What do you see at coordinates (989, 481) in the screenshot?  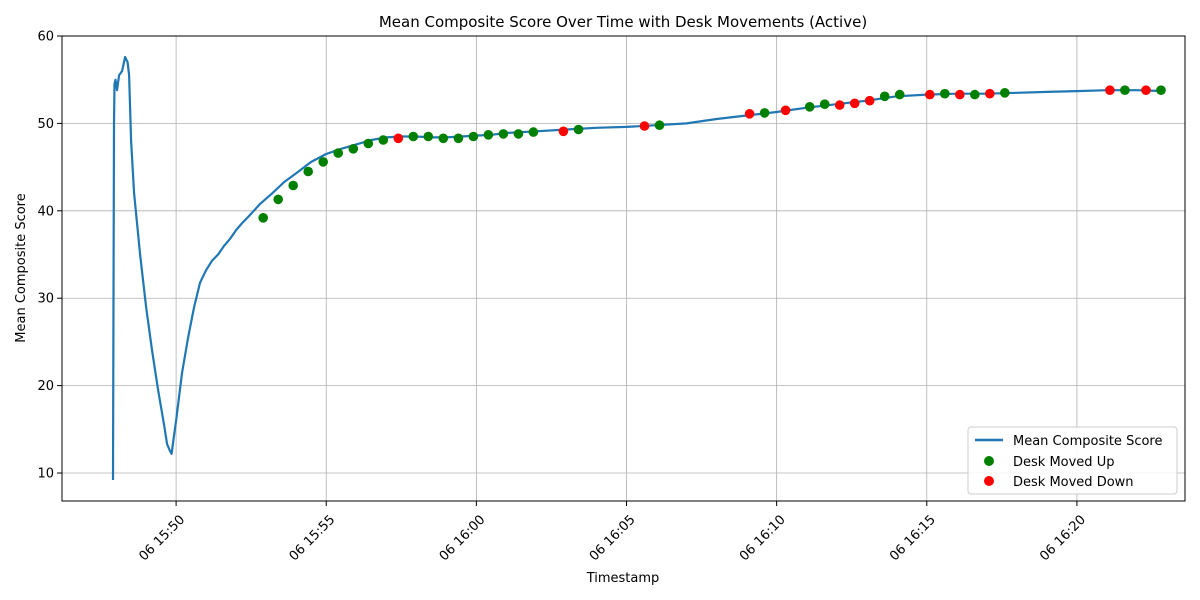 I see `legend-down-swatch` at bounding box center [989, 481].